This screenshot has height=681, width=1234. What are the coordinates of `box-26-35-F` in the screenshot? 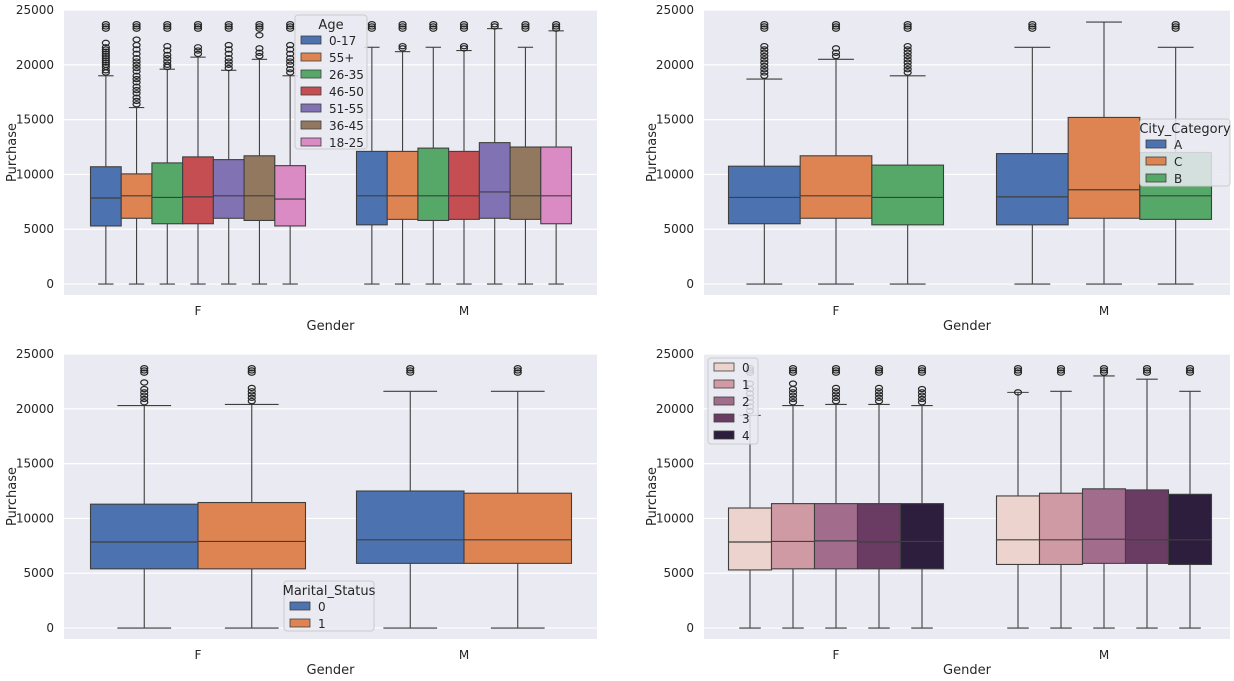 It's located at (167, 153).